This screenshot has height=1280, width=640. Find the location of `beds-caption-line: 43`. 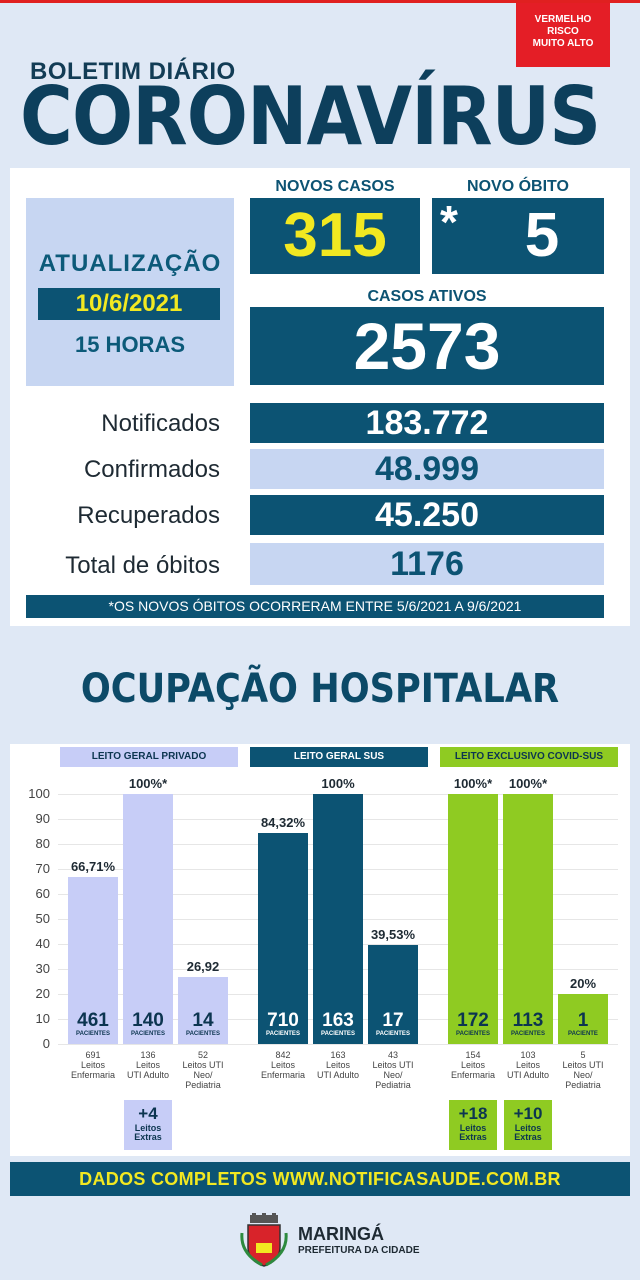

beds-caption-line: 43 is located at coordinates (392, 1055).